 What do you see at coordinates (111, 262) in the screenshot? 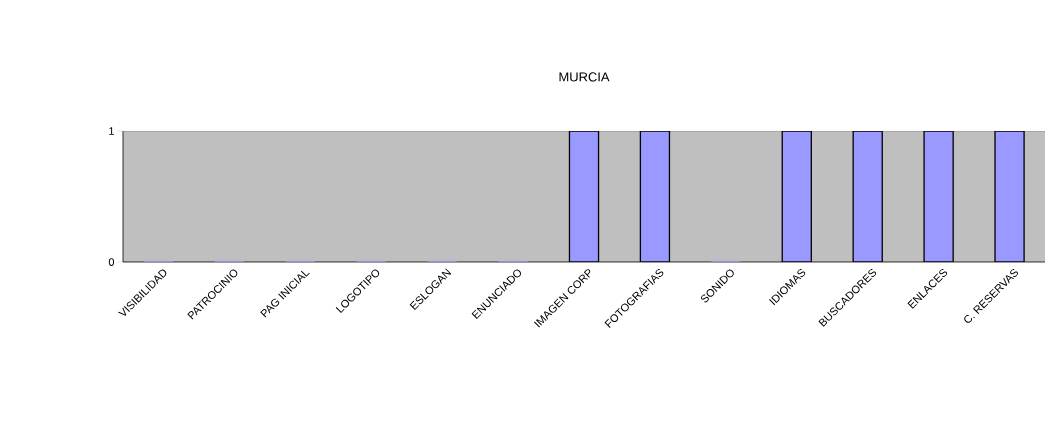
I see `y-tick-label: 0` at bounding box center [111, 262].